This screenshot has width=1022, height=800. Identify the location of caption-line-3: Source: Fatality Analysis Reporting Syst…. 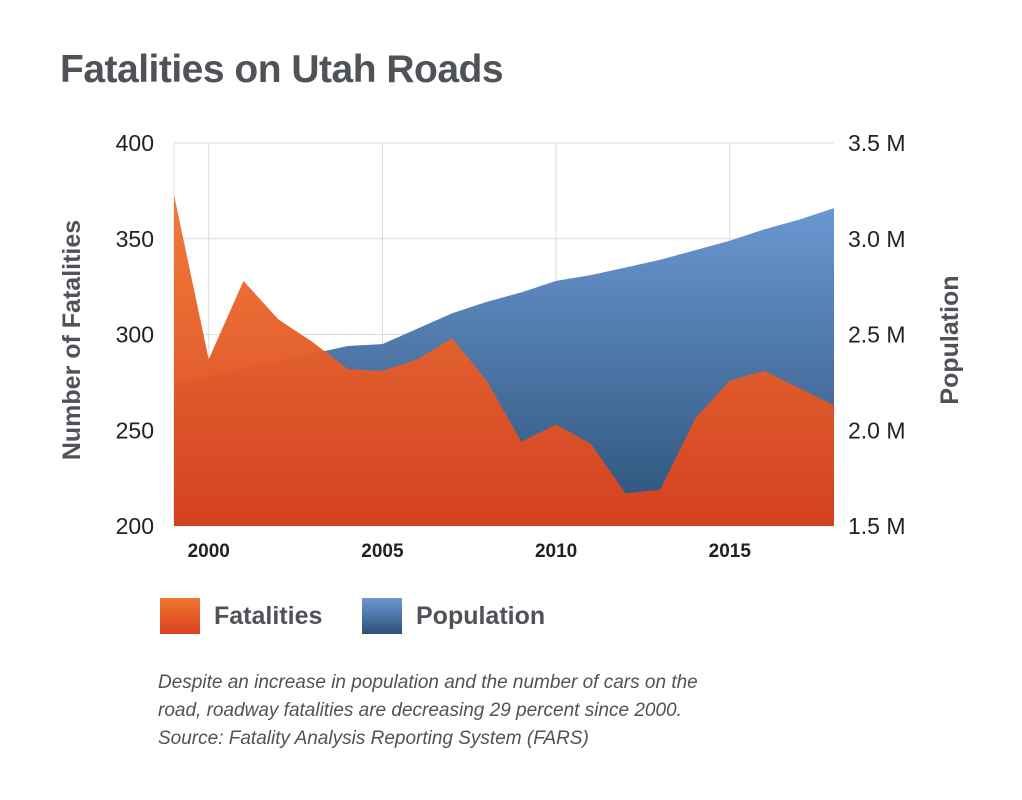
(373, 738).